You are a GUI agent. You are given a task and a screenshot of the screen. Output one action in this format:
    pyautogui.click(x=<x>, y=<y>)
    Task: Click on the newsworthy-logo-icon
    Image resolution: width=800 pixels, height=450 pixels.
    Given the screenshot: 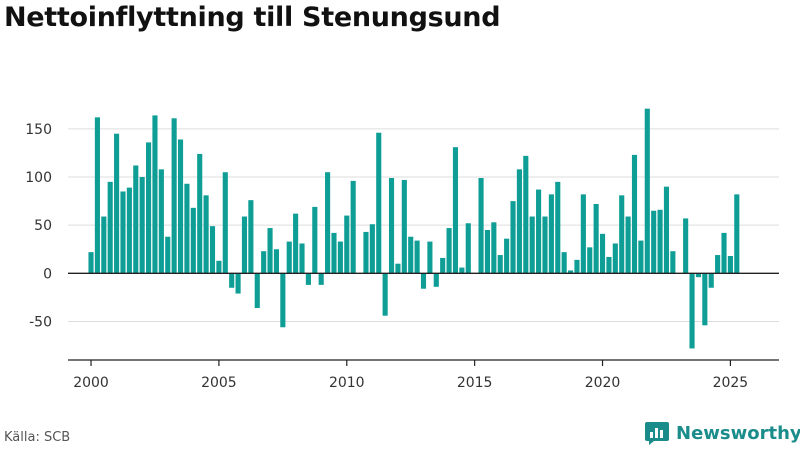 What is the action you would take?
    pyautogui.click(x=657, y=433)
    